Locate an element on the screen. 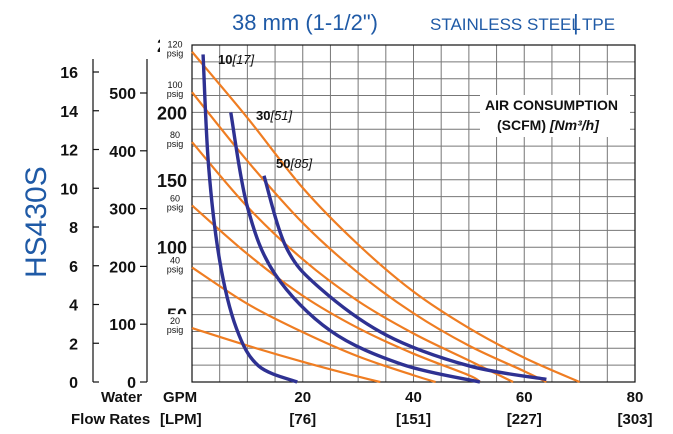 The width and height of the screenshot is (673, 434). psi-tick-label: 200 is located at coordinates (172, 113).